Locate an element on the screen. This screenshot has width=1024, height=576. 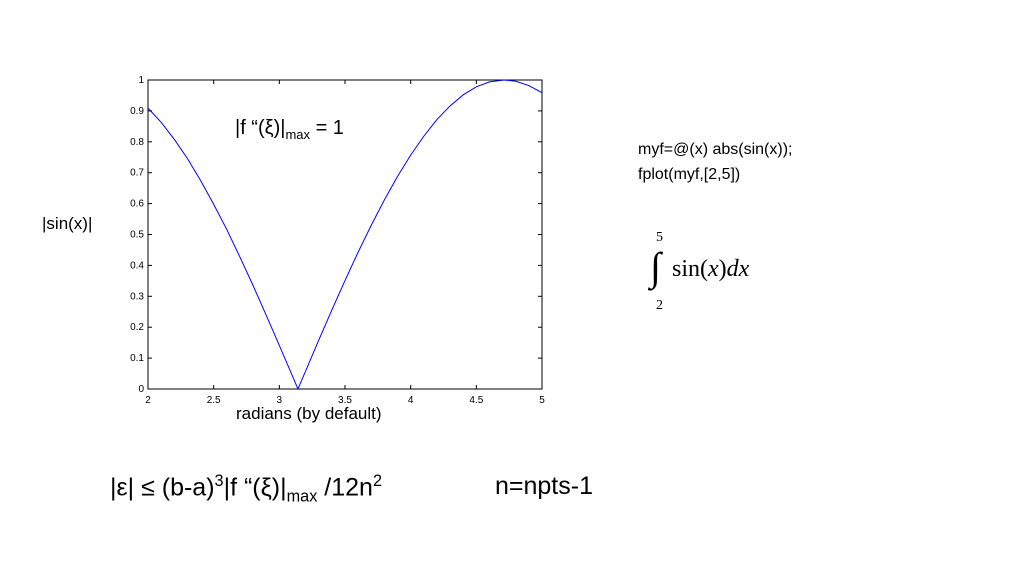
integral-sign: ∫ is located at coordinates (655, 266).